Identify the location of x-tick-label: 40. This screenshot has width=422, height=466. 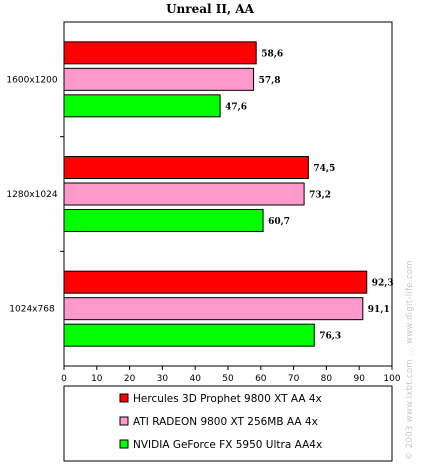
(195, 379).